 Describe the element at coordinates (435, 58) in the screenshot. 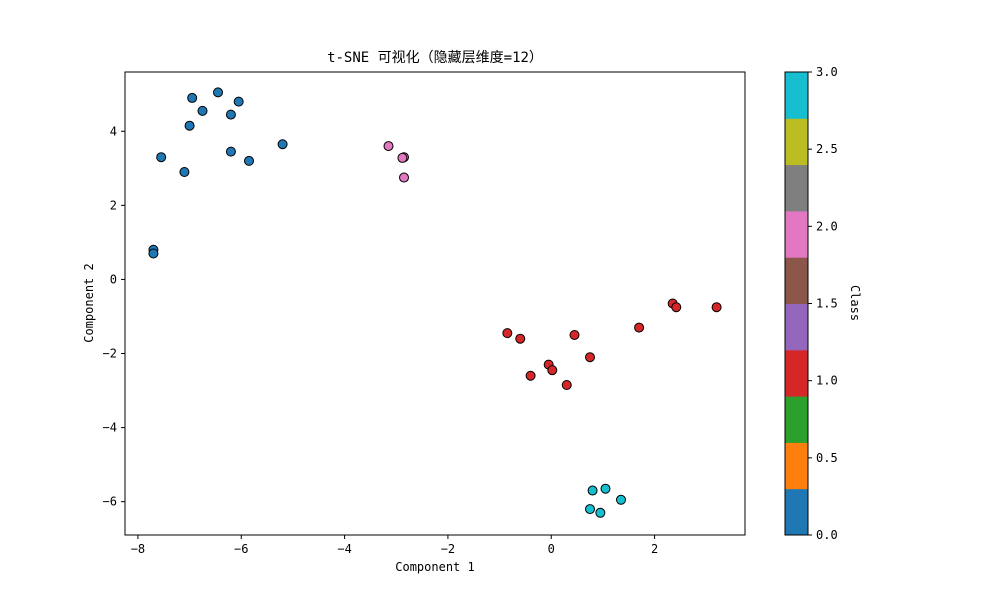

I see `chart-title: t-SNE 可视化（隐藏层维度=12）` at that location.